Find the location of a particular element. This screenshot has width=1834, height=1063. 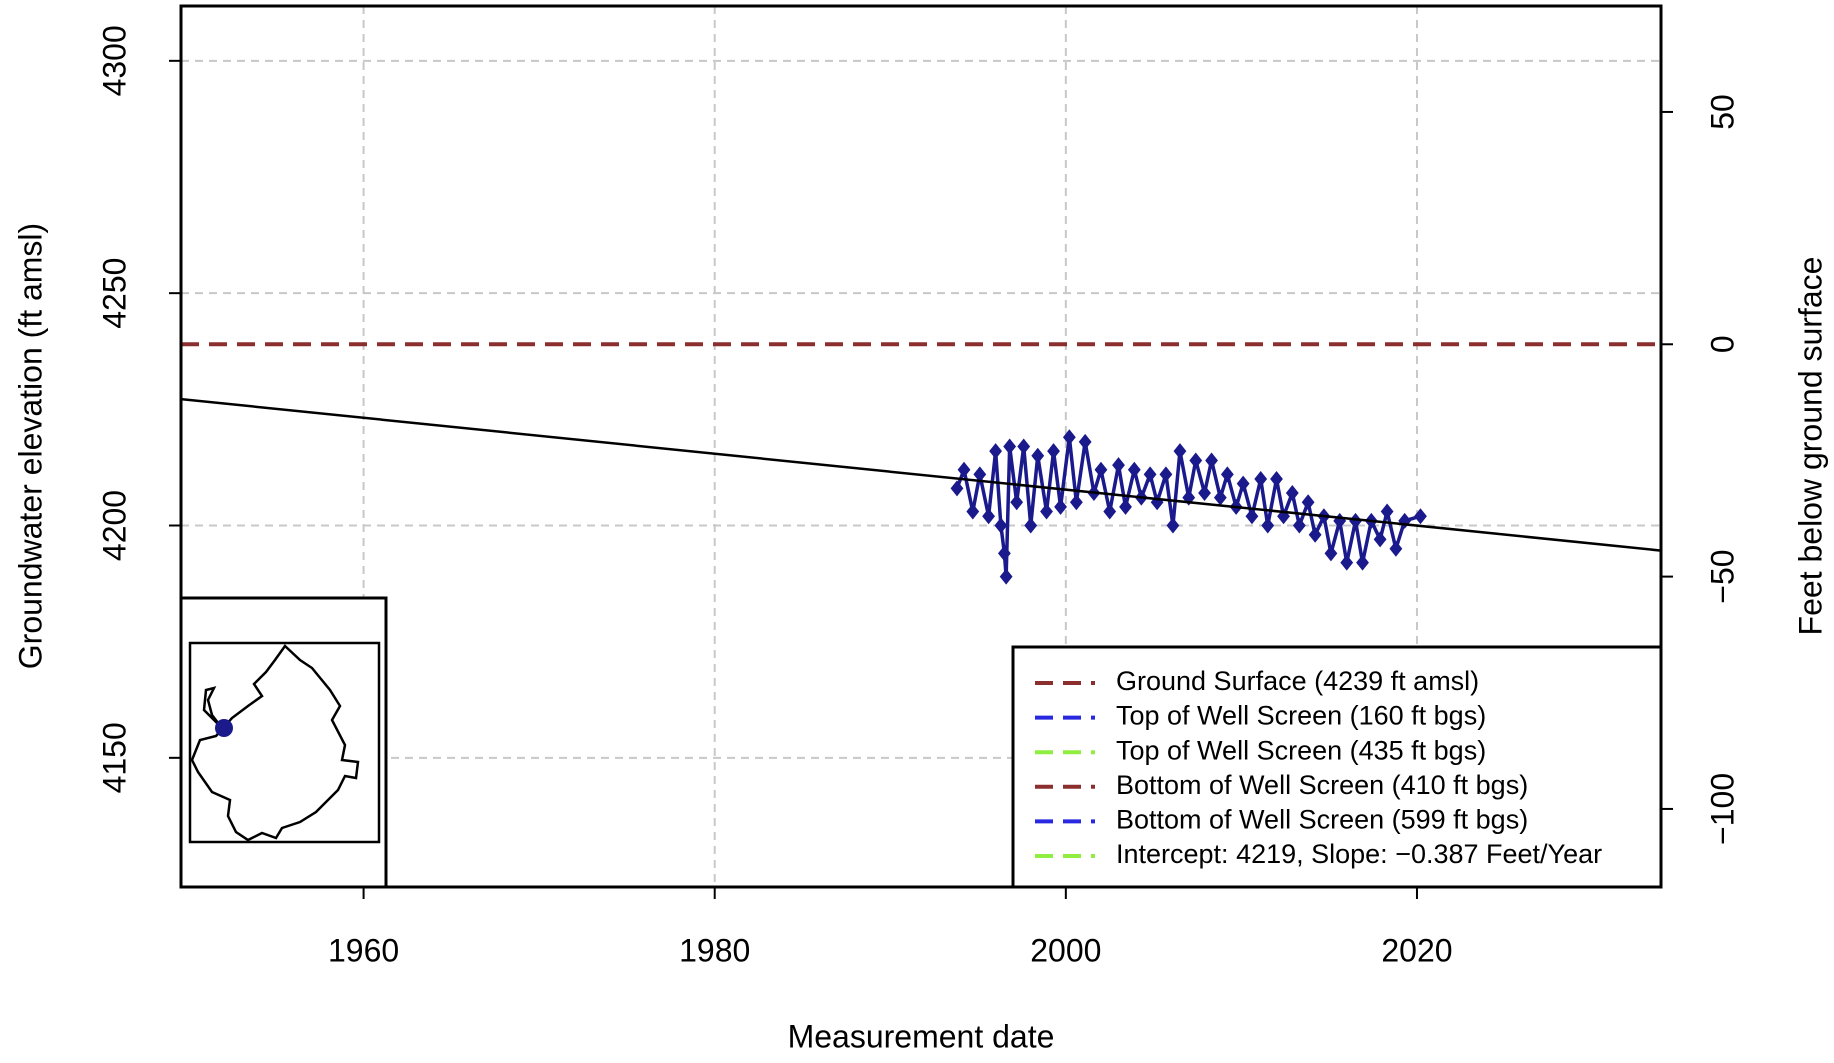

inset-outline is located at coordinates (275, 743).